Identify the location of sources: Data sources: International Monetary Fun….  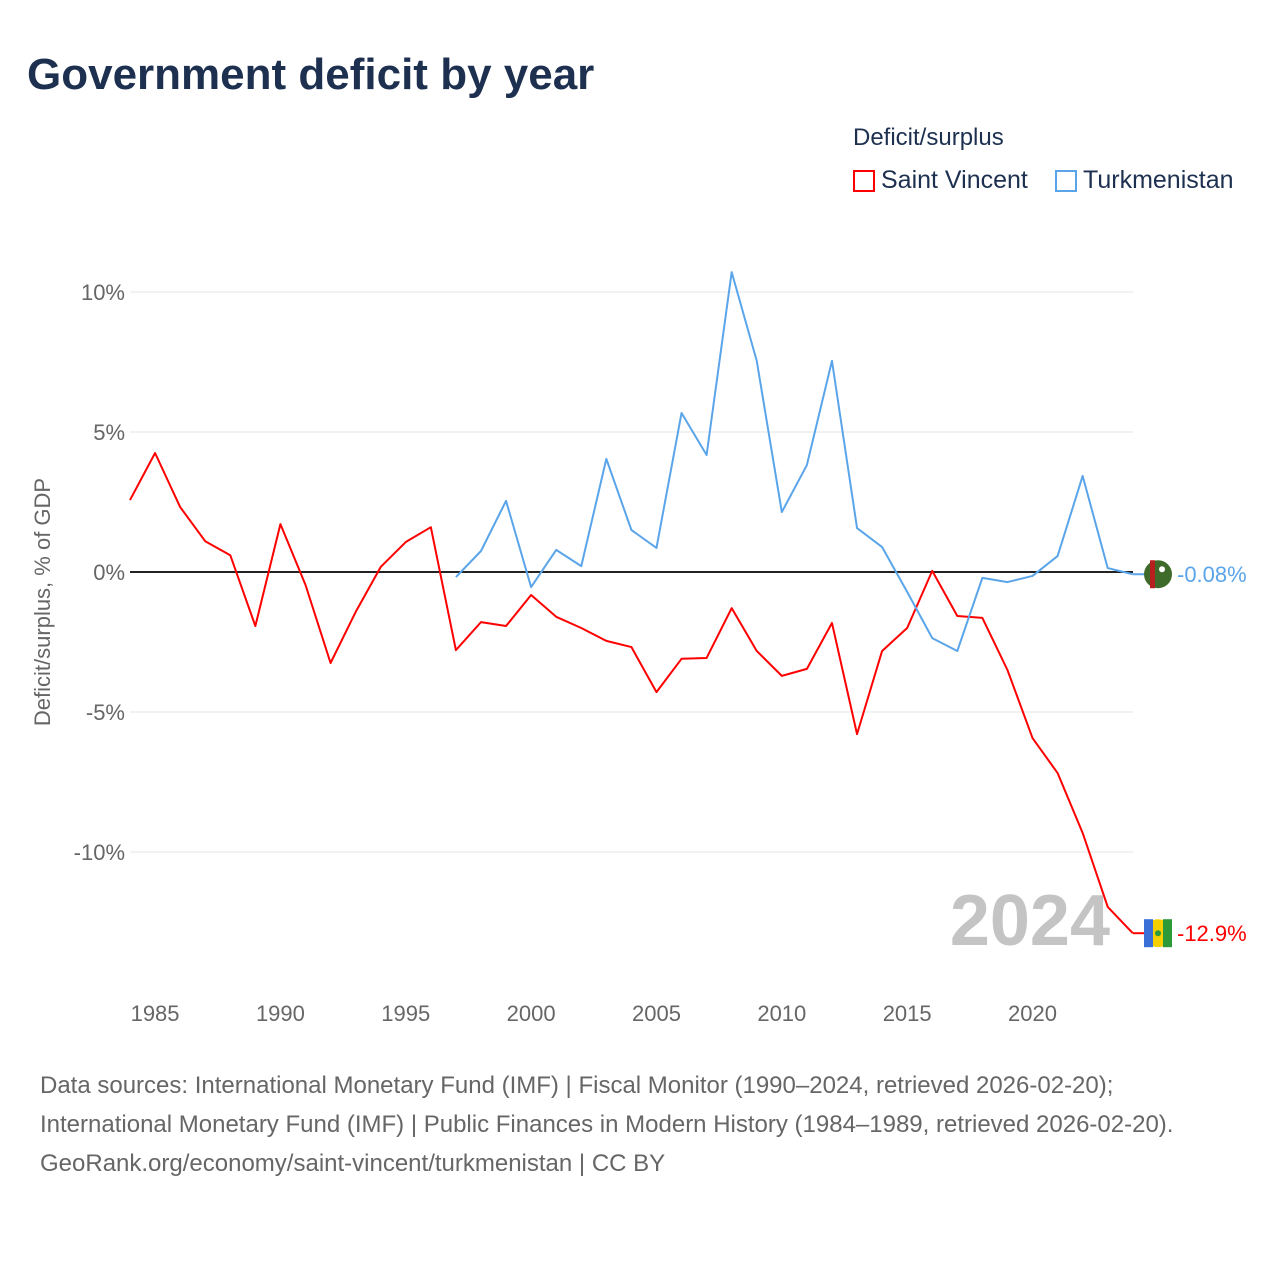
(640, 1124).